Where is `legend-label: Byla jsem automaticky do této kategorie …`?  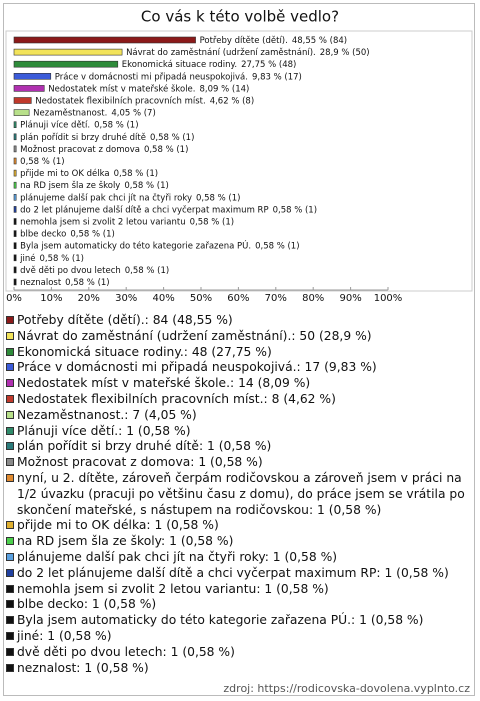
legend-label: Byla jsem automaticky do této kategorie … is located at coordinates (220, 620).